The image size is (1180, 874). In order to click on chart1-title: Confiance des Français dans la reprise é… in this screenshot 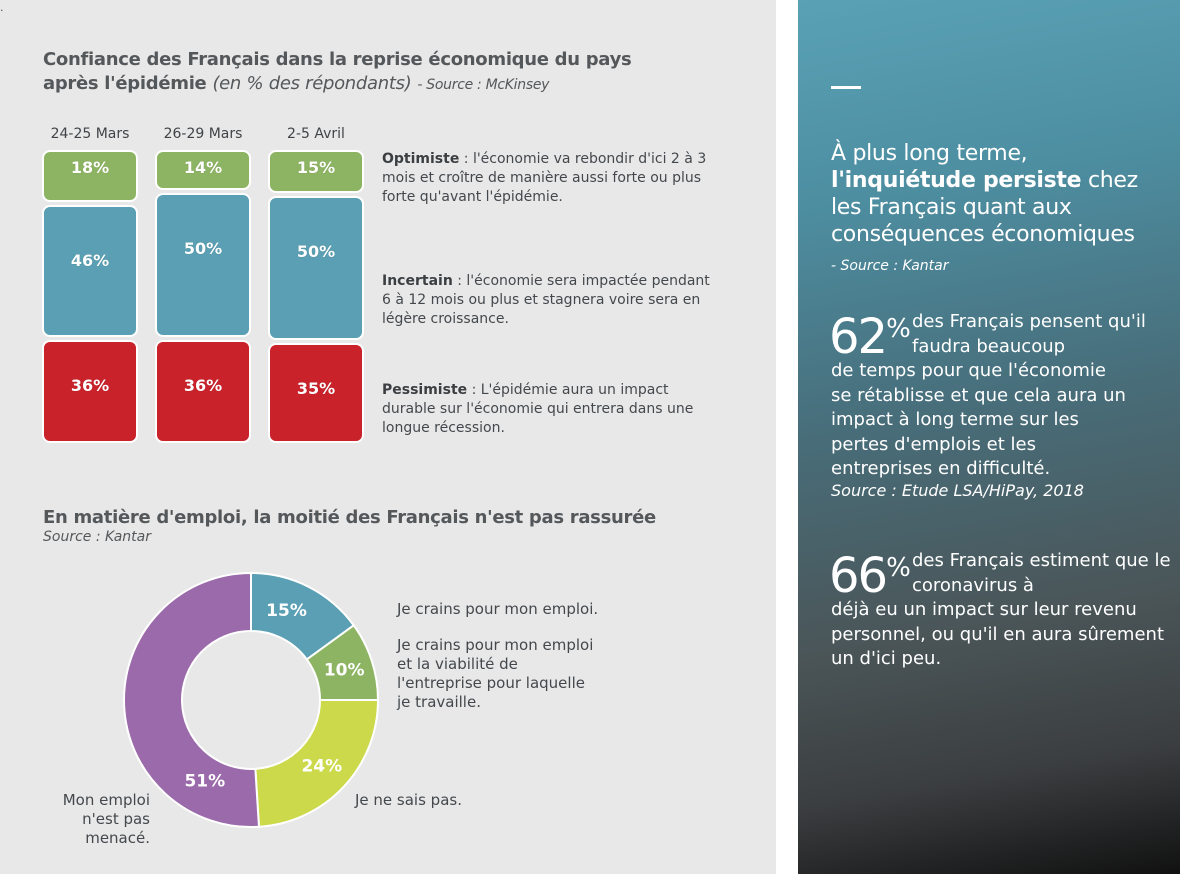, I will do `click(363, 72)`.